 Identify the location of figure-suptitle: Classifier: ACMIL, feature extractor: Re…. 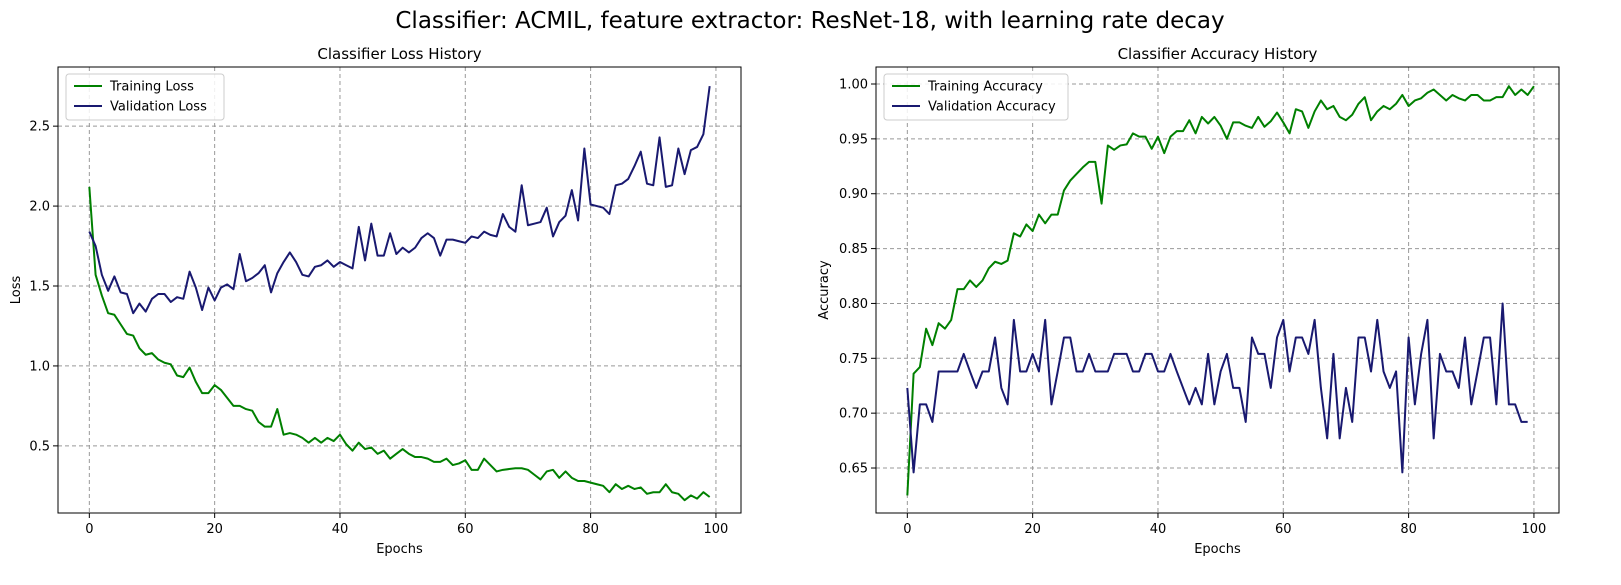
(809, 21).